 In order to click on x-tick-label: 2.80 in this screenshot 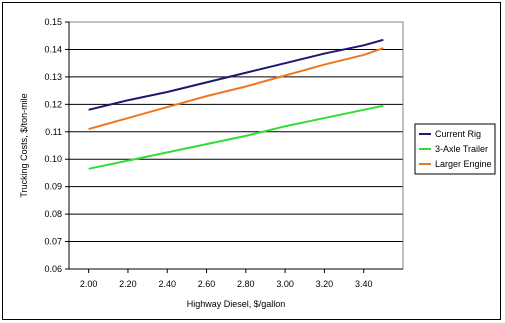, I will do `click(246, 284)`.